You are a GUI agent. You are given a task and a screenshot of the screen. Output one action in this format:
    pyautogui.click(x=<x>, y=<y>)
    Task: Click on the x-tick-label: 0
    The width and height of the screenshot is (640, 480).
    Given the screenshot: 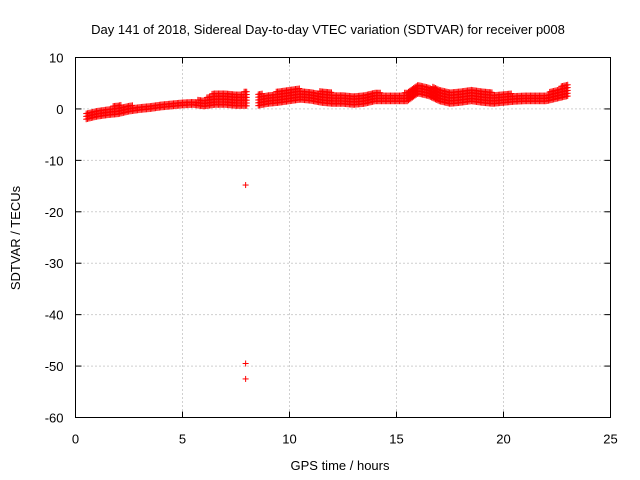 What is the action you would take?
    pyautogui.click(x=75, y=439)
    